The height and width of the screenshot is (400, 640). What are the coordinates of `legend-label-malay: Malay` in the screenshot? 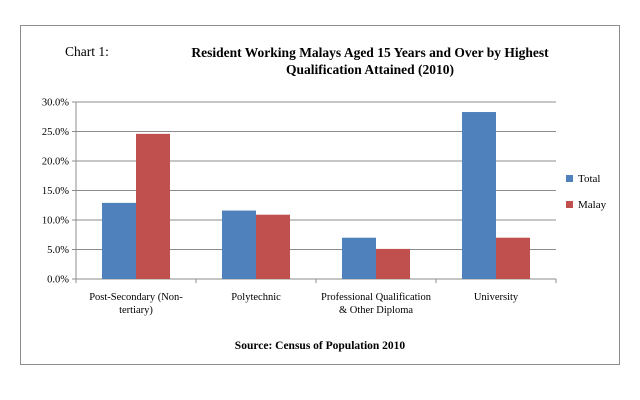 It's located at (592, 205).